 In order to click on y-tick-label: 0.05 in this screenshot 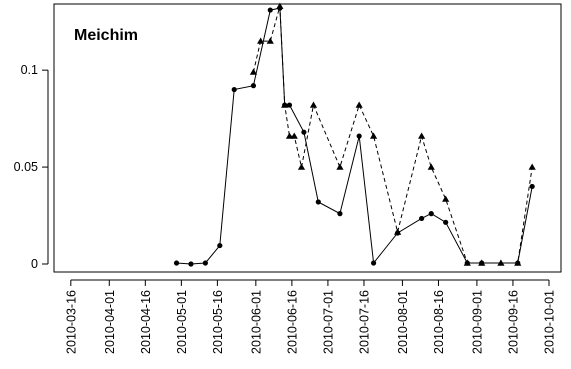, I will do `click(26, 167)`.